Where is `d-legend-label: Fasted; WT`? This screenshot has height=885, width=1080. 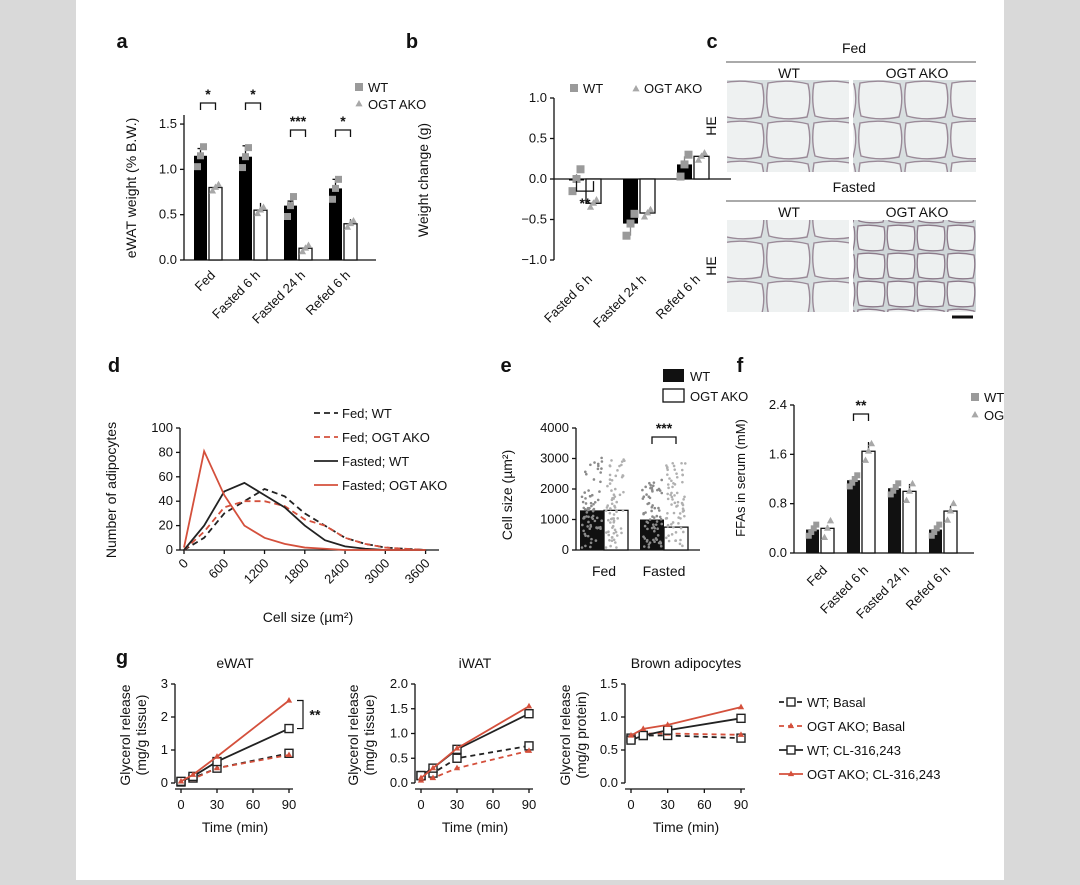
d-legend-label: Fasted; WT is located at coordinates (375, 461).